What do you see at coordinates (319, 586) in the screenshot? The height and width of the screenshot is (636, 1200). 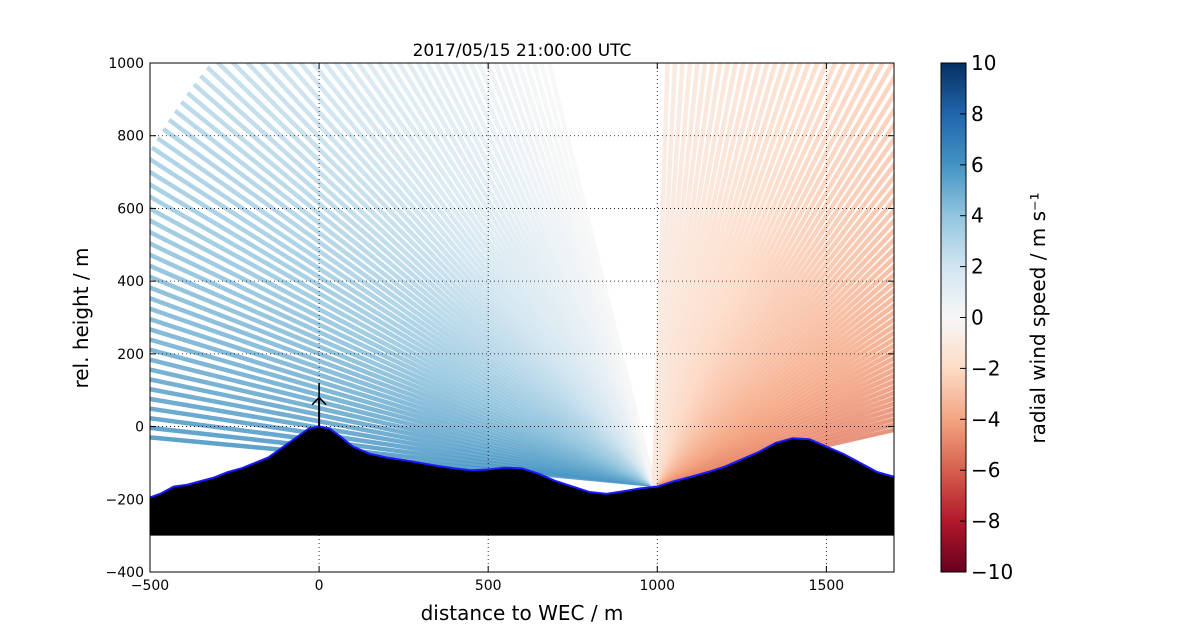 I see `x-tick-label: 0` at bounding box center [319, 586].